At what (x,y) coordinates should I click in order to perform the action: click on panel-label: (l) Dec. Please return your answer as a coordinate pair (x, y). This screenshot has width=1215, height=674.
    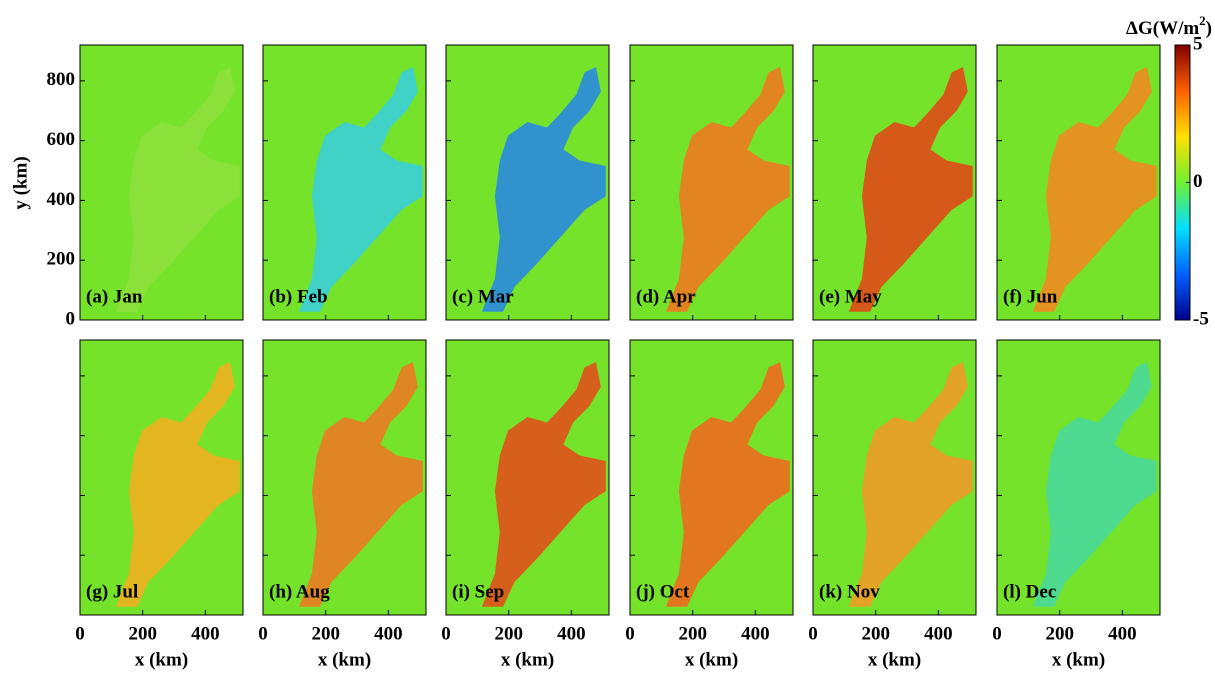
    Looking at the image, I should click on (1029, 591).